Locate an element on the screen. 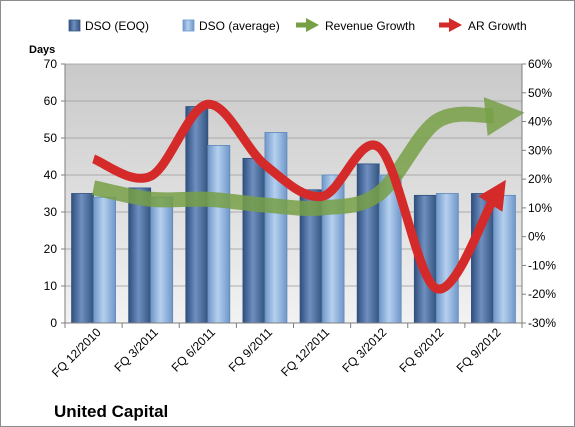  left-tick-label: 60 is located at coordinates (51, 101).